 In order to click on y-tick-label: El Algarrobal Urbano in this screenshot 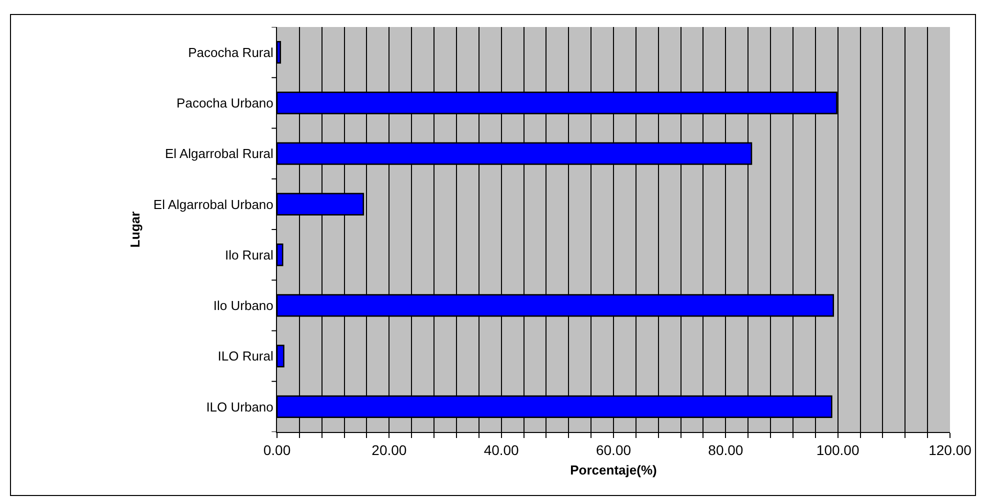, I will do `click(213, 204)`.